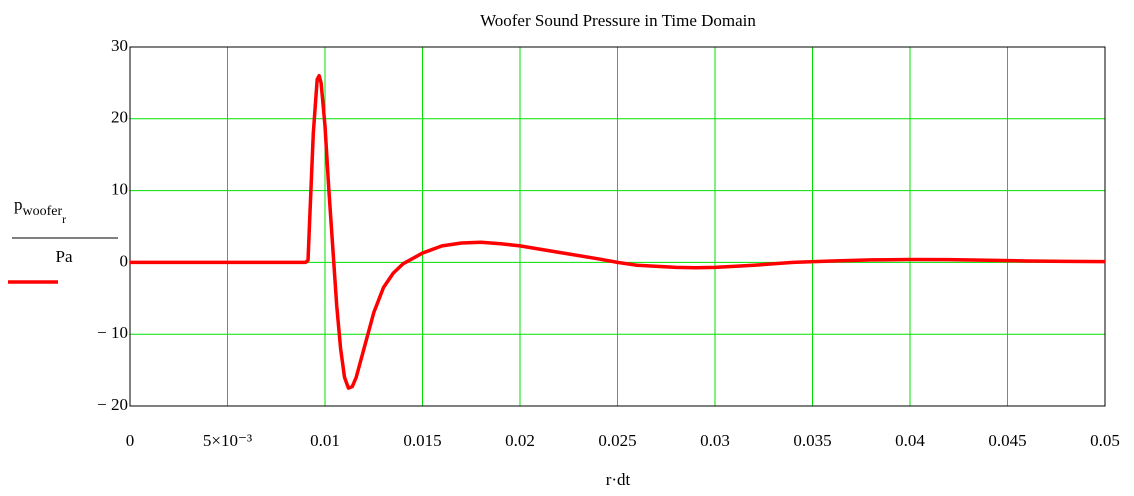 This screenshot has height=496, width=1134. I want to click on y-label-subscript: woofer, so click(43, 211).